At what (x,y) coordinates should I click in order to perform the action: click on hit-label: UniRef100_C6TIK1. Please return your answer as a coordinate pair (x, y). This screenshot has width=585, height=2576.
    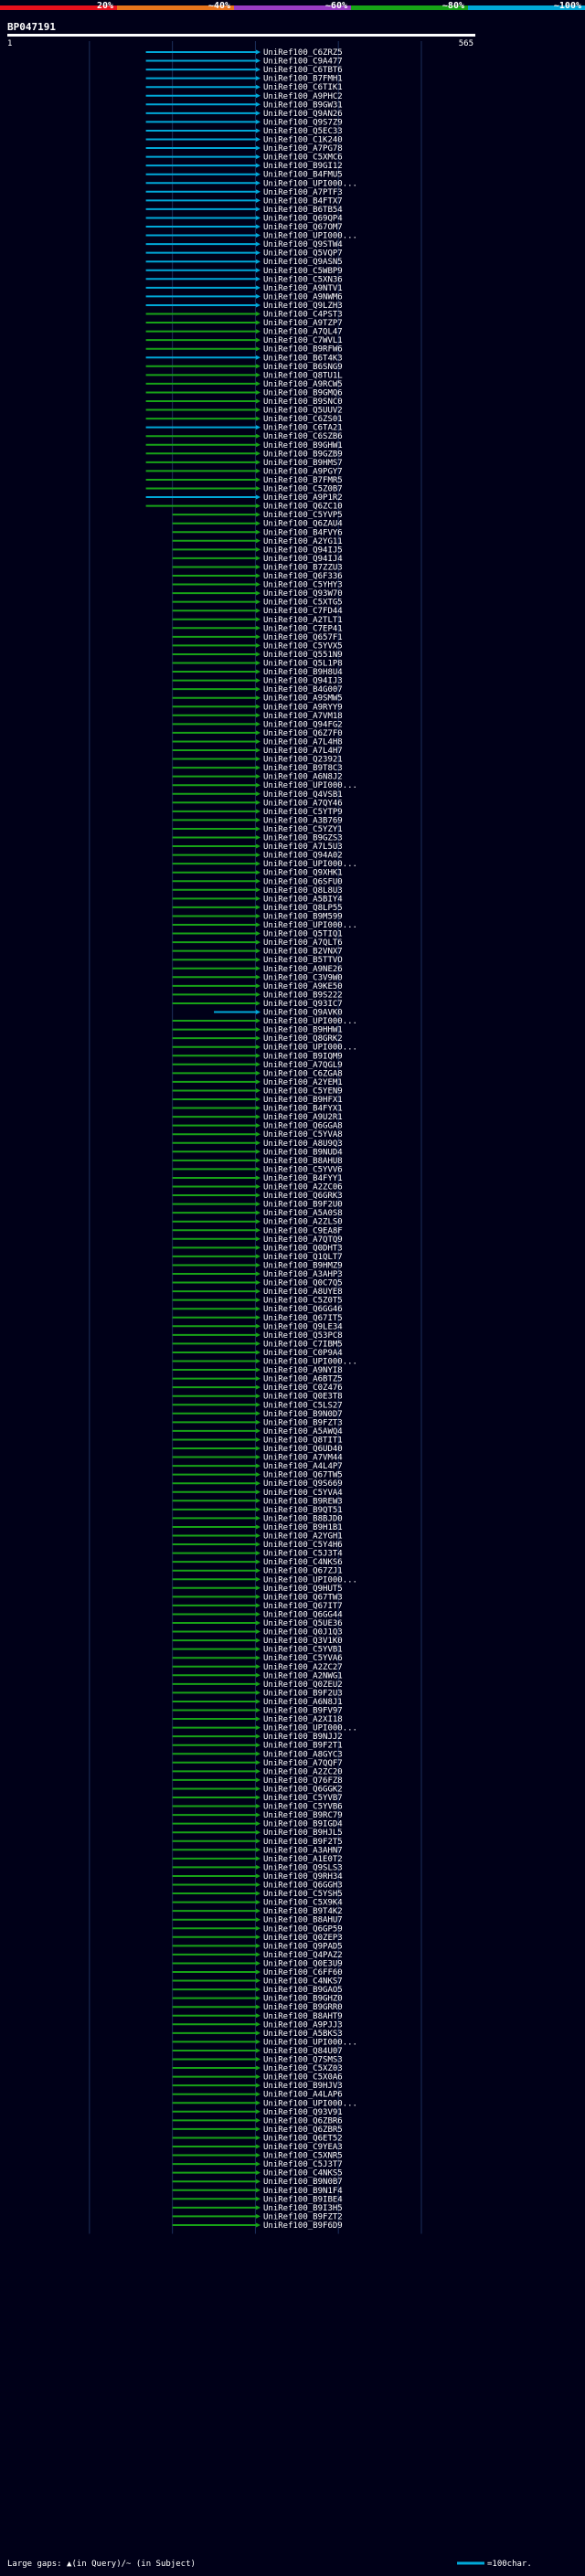
    Looking at the image, I should click on (303, 87).